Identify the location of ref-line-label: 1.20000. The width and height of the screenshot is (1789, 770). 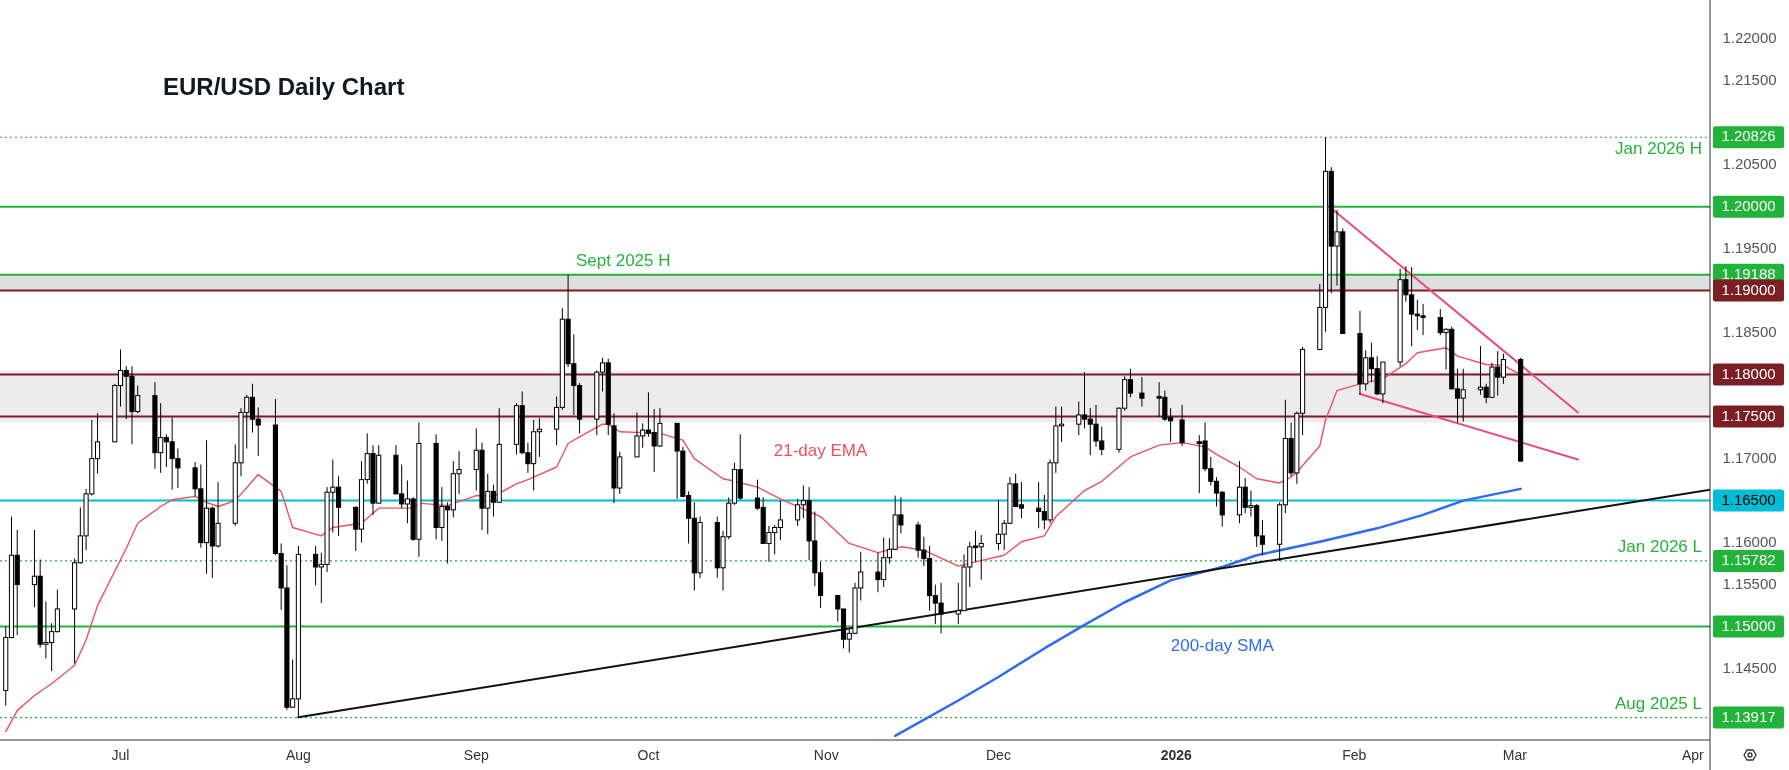
(1748, 205).